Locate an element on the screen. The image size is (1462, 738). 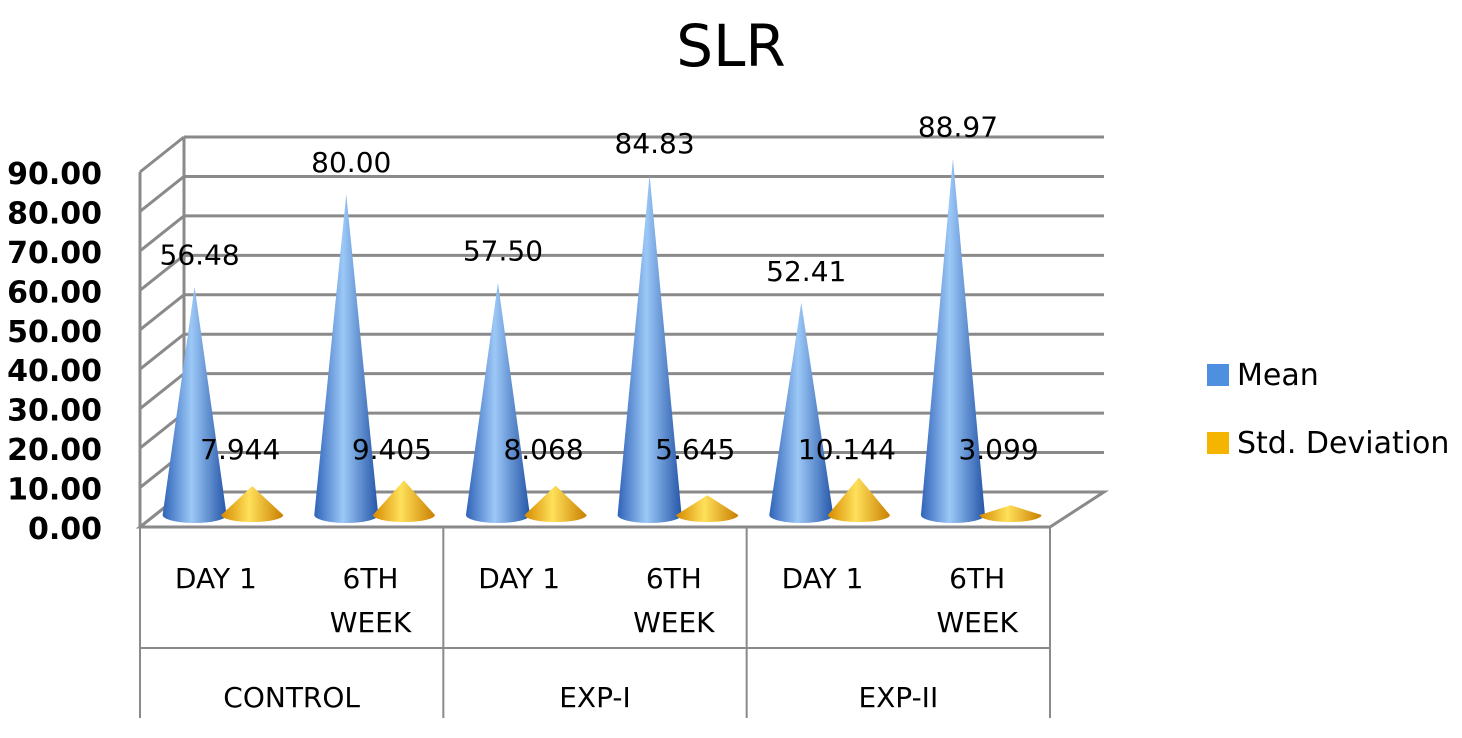
y-tick-label: 30.00 is located at coordinates (54, 411).